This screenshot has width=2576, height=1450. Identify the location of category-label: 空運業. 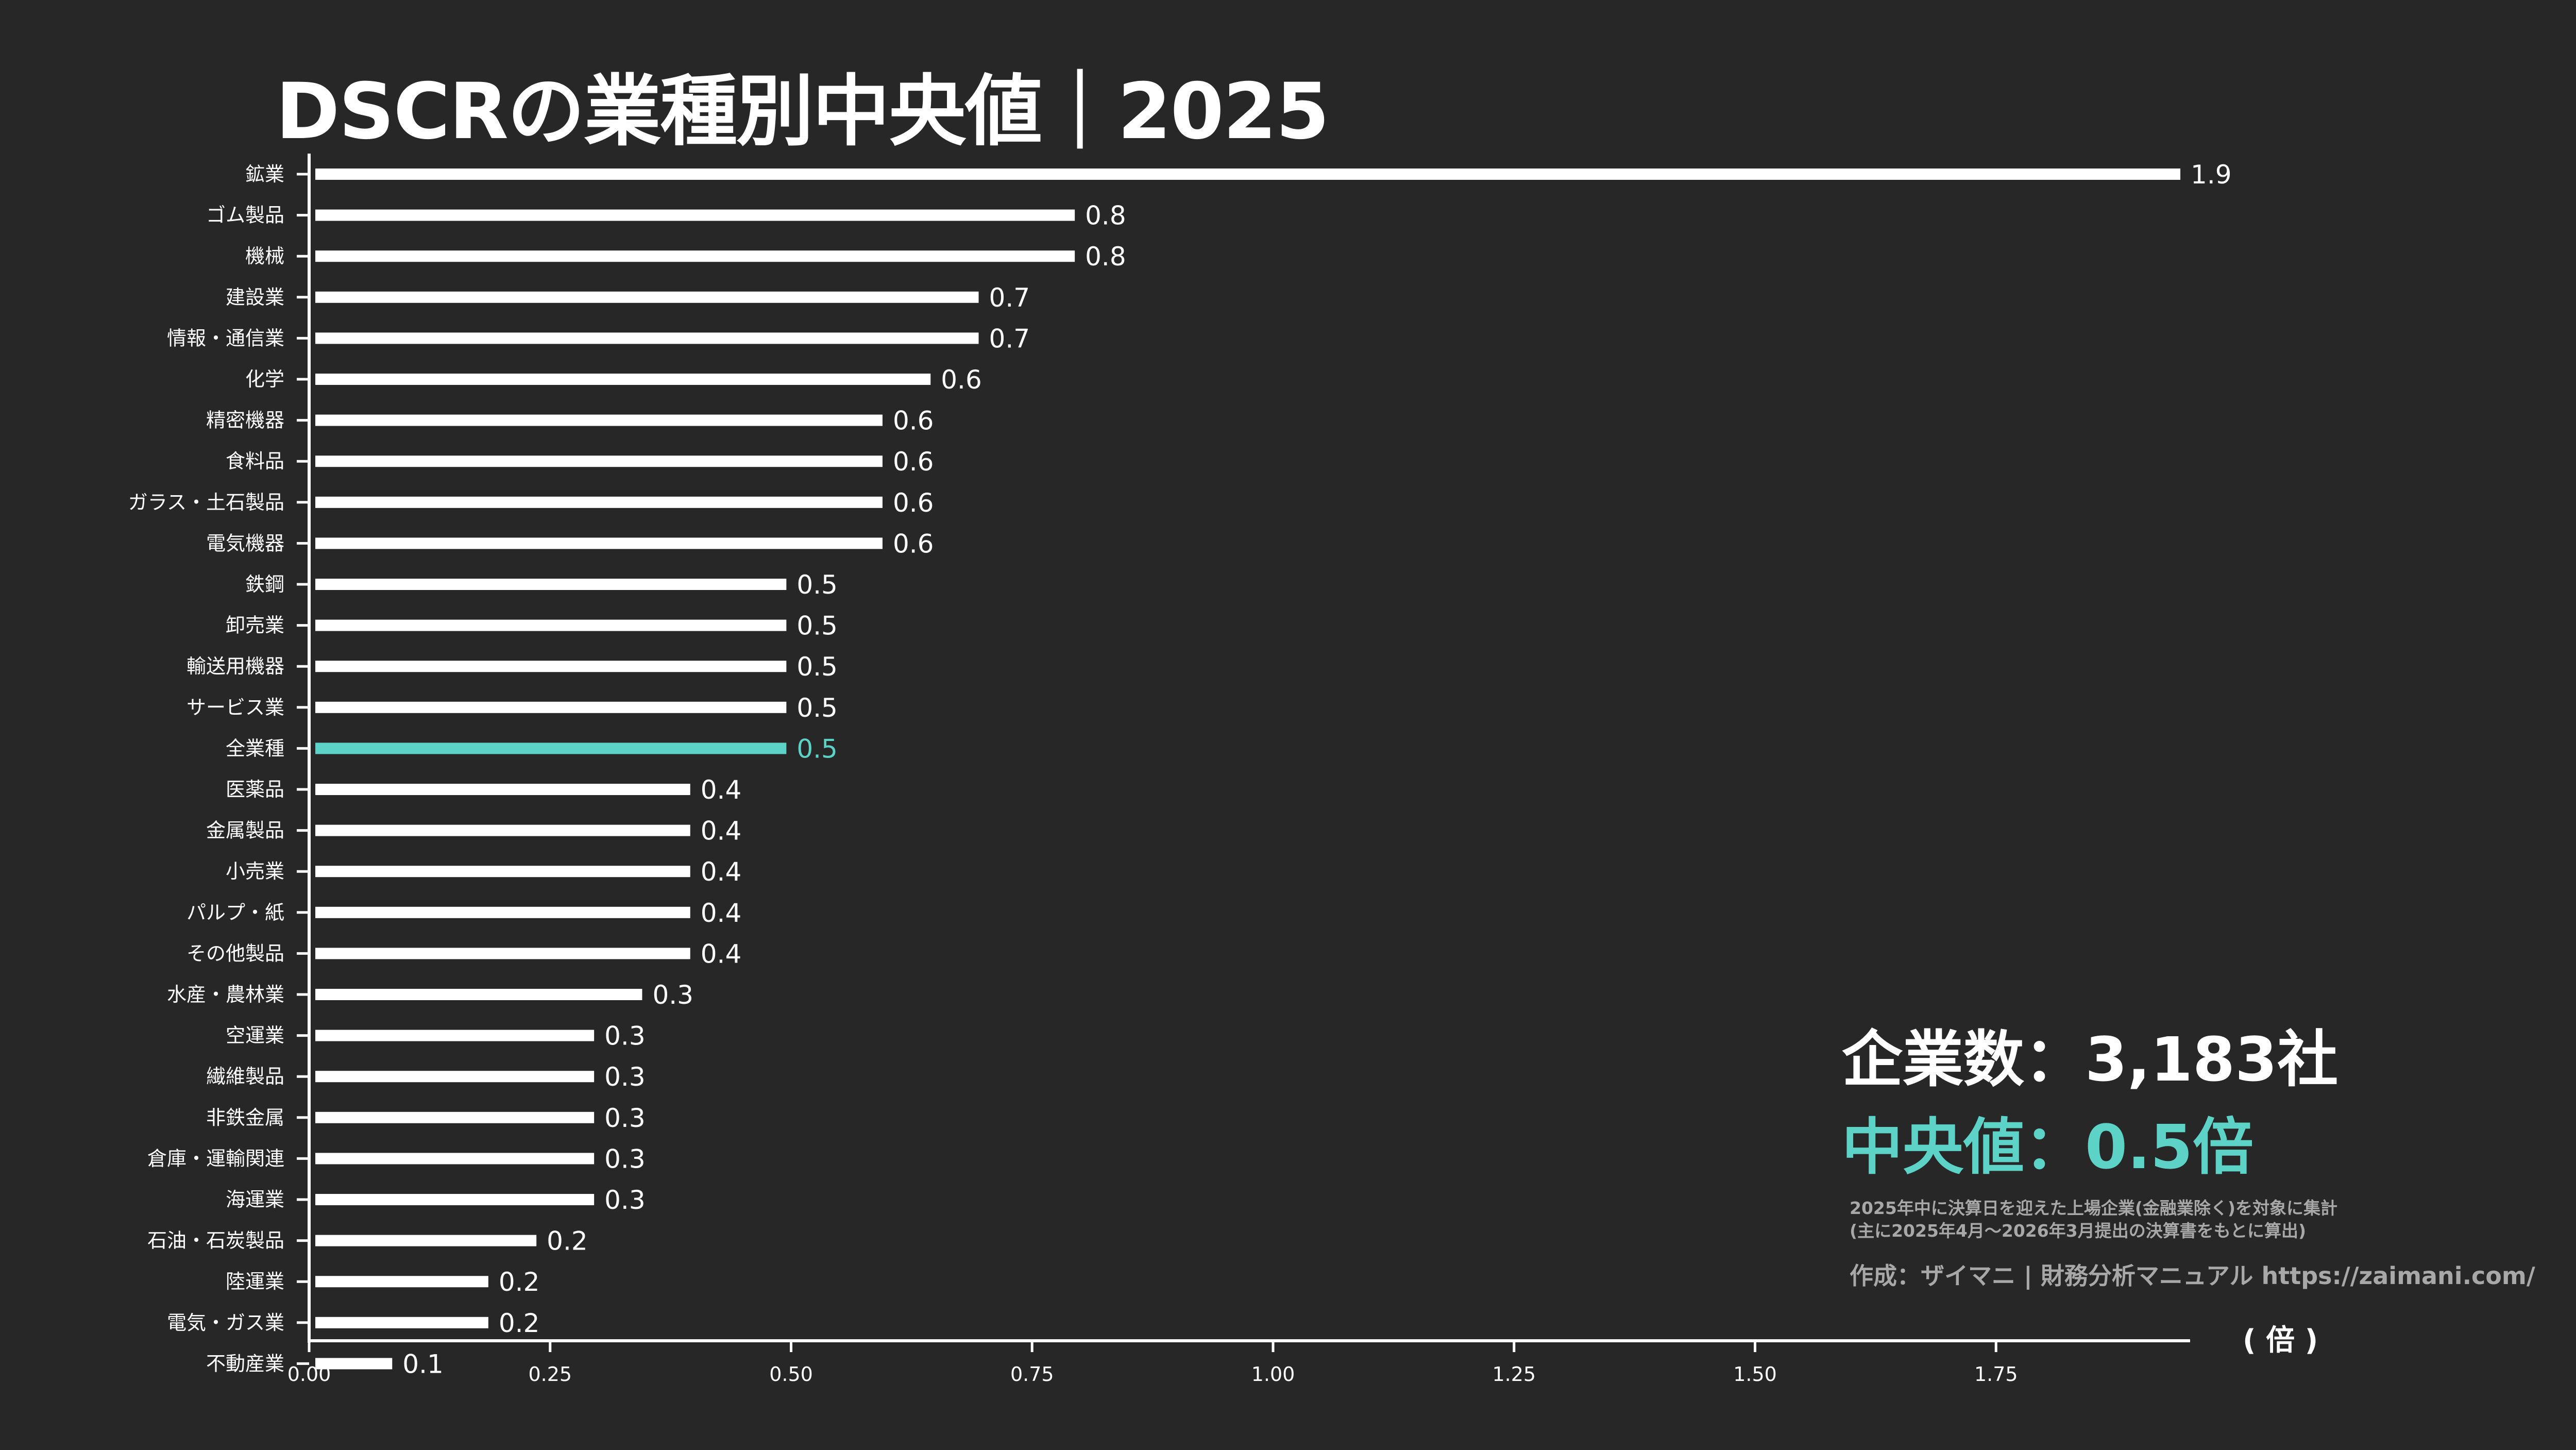
(255, 1035).